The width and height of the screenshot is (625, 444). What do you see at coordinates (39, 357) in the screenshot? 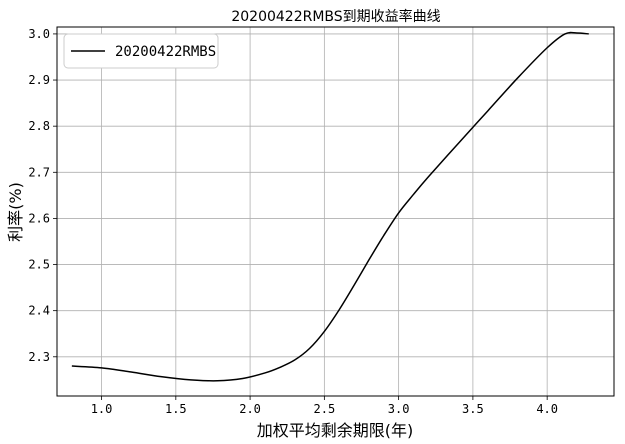
I see `y-tick-label: 2.3` at bounding box center [39, 357].